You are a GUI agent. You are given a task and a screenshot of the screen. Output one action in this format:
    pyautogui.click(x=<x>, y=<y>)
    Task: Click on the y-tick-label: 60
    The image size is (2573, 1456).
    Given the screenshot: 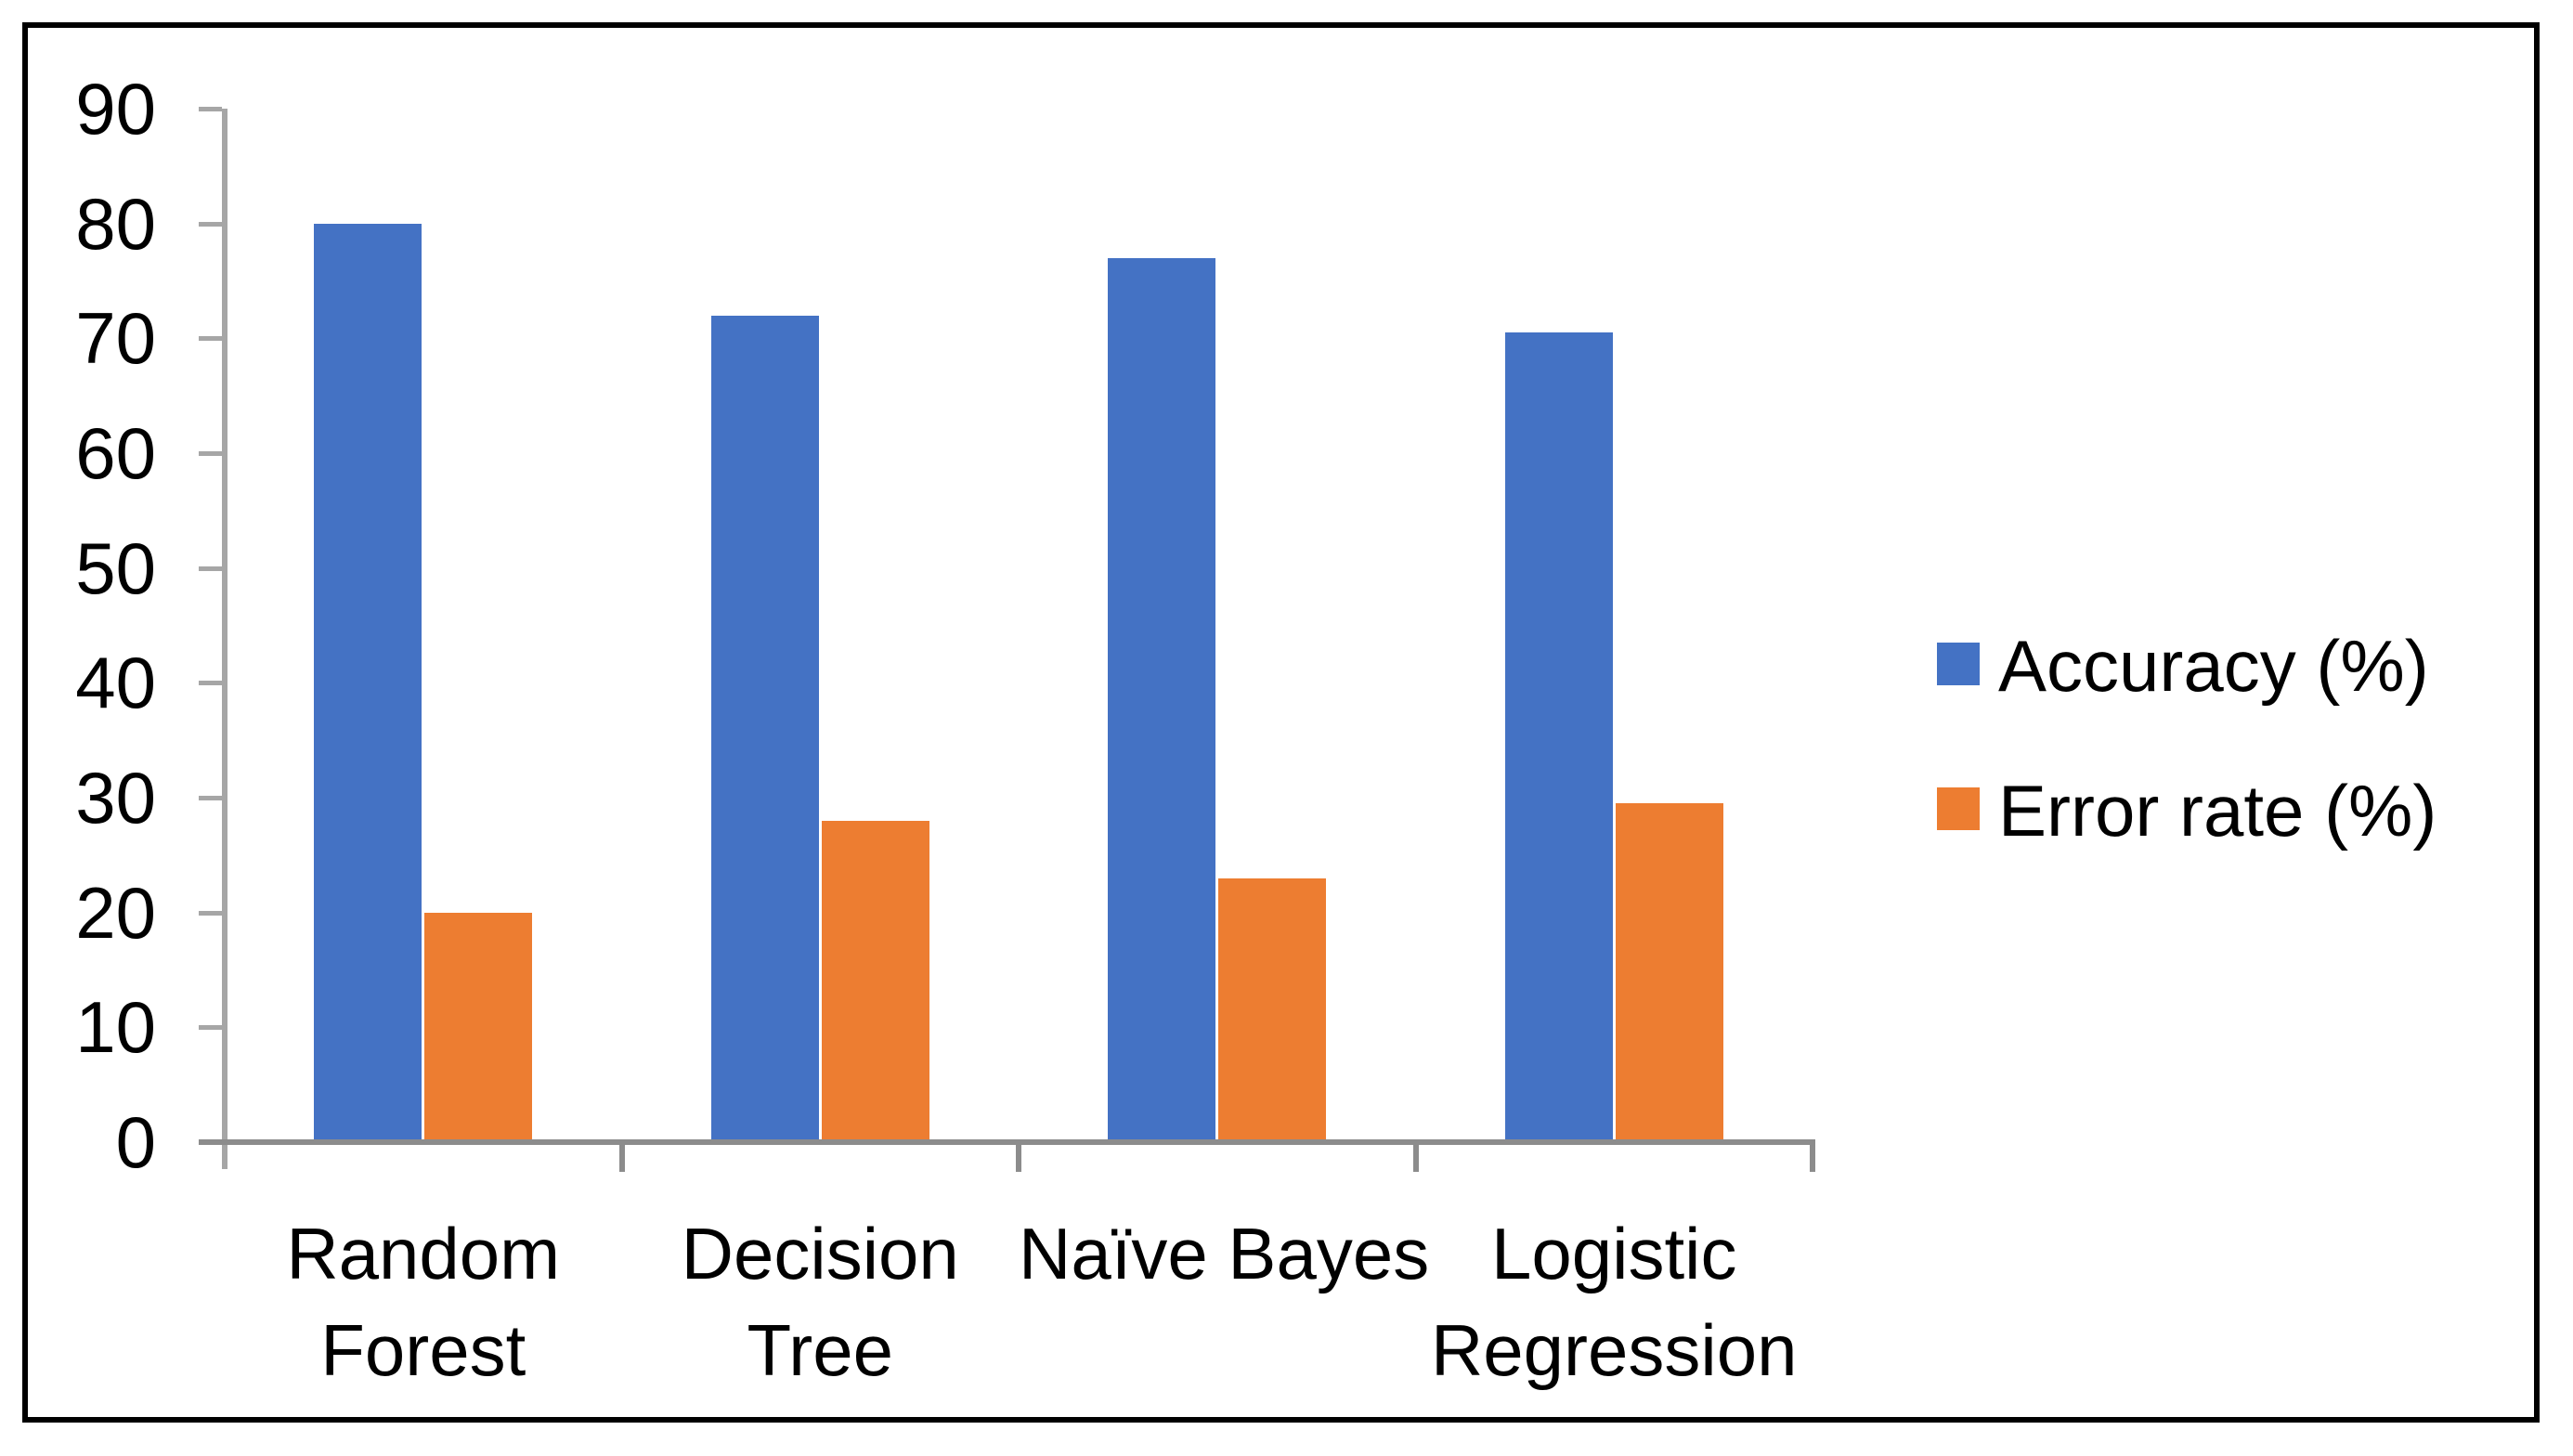 What is the action you would take?
    pyautogui.click(x=115, y=453)
    